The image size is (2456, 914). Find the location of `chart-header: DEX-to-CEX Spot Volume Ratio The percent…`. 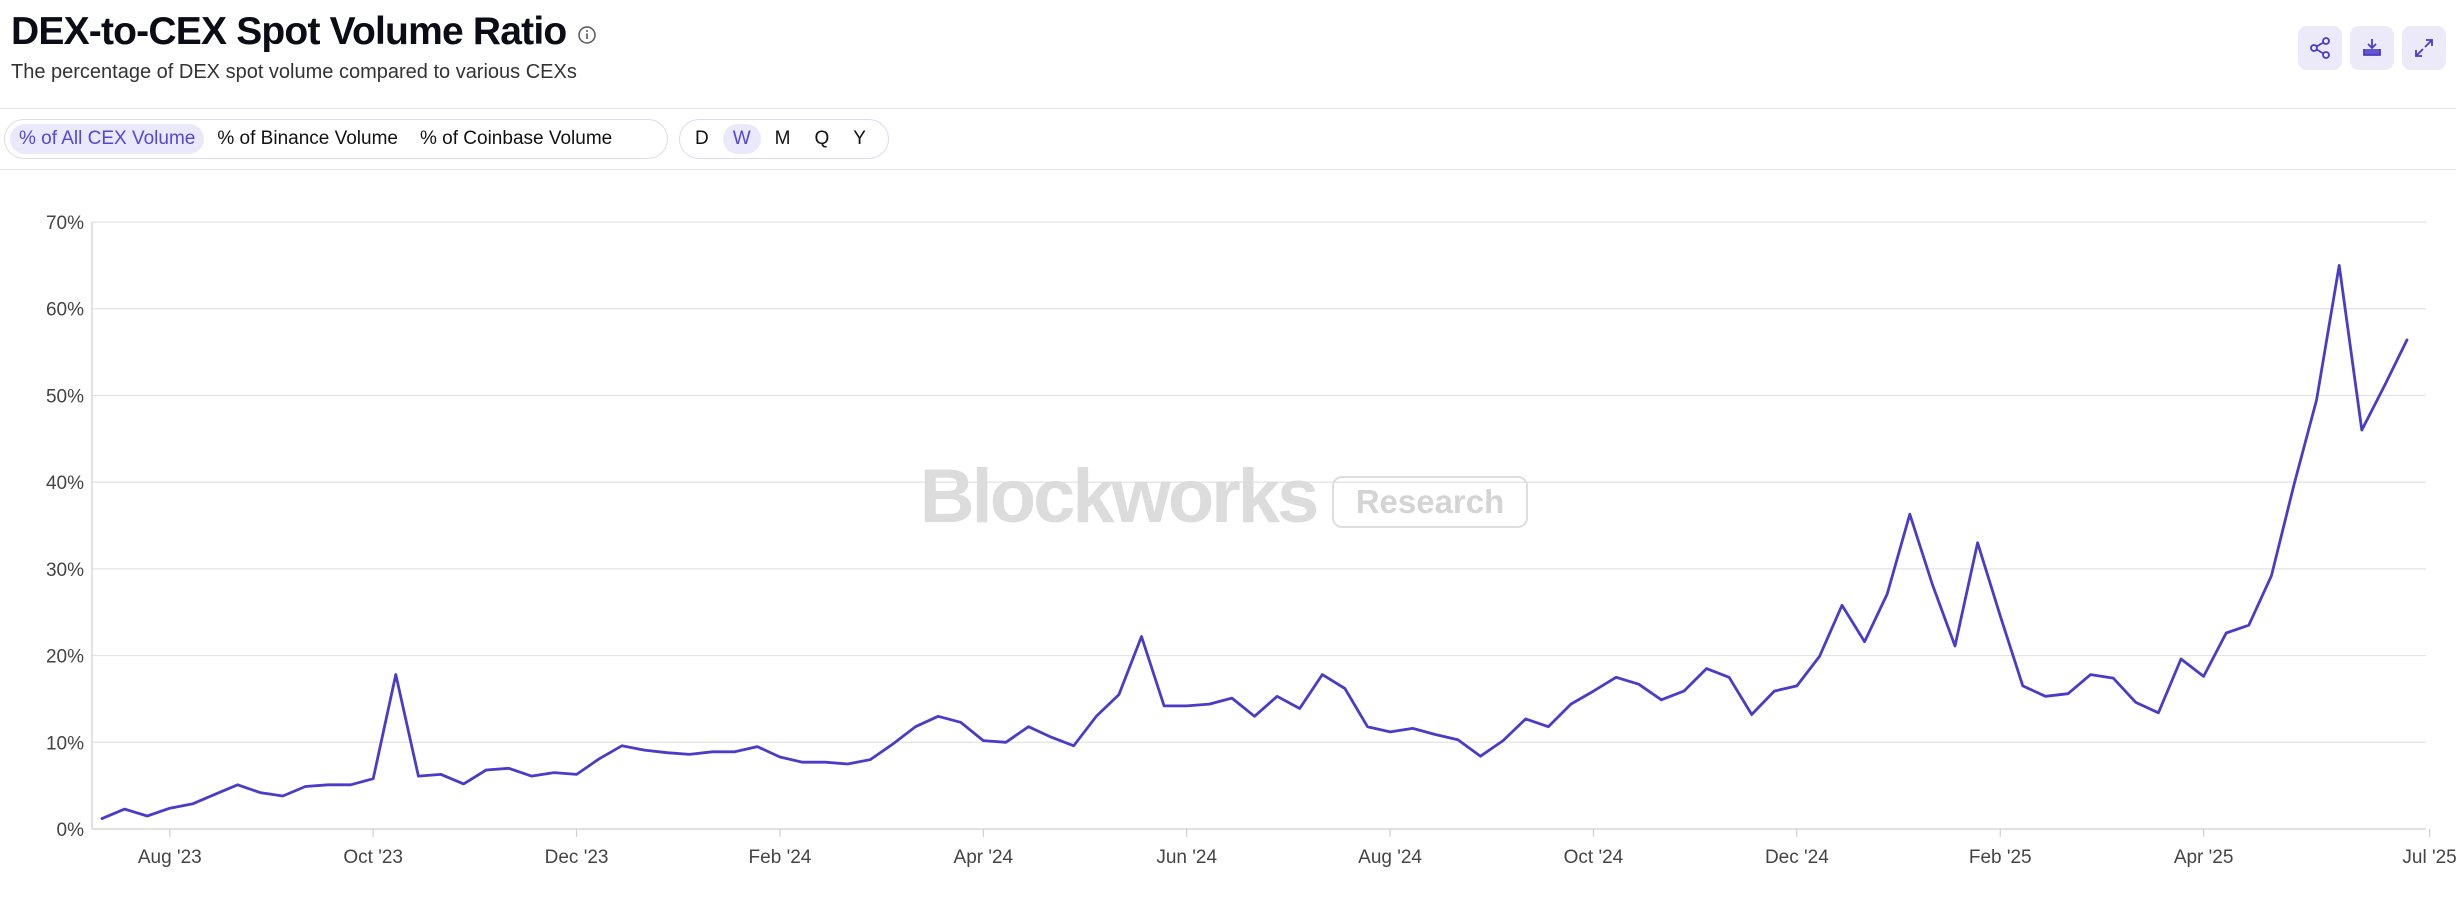

chart-header: DEX-to-CEX Spot Volume Ratio The percent… is located at coordinates (1228, 54).